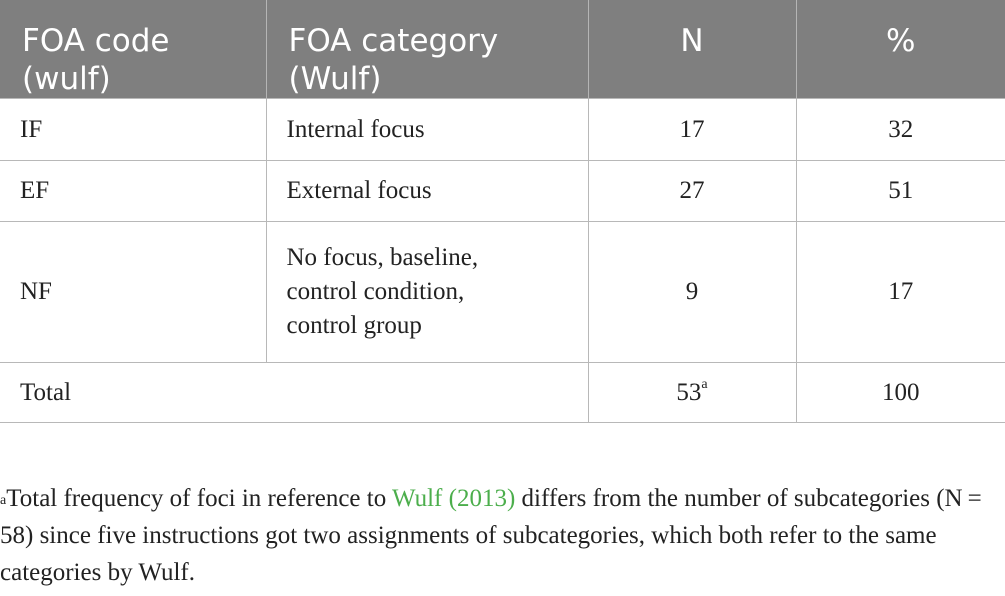 This screenshot has height=596, width=1005. What do you see at coordinates (133, 129) in the screenshot?
I see `cell-code: IF` at bounding box center [133, 129].